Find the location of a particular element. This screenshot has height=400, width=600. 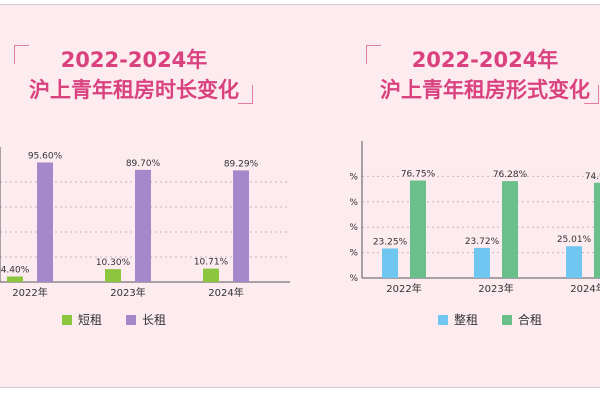

data-label: 23.72% is located at coordinates (482, 242).